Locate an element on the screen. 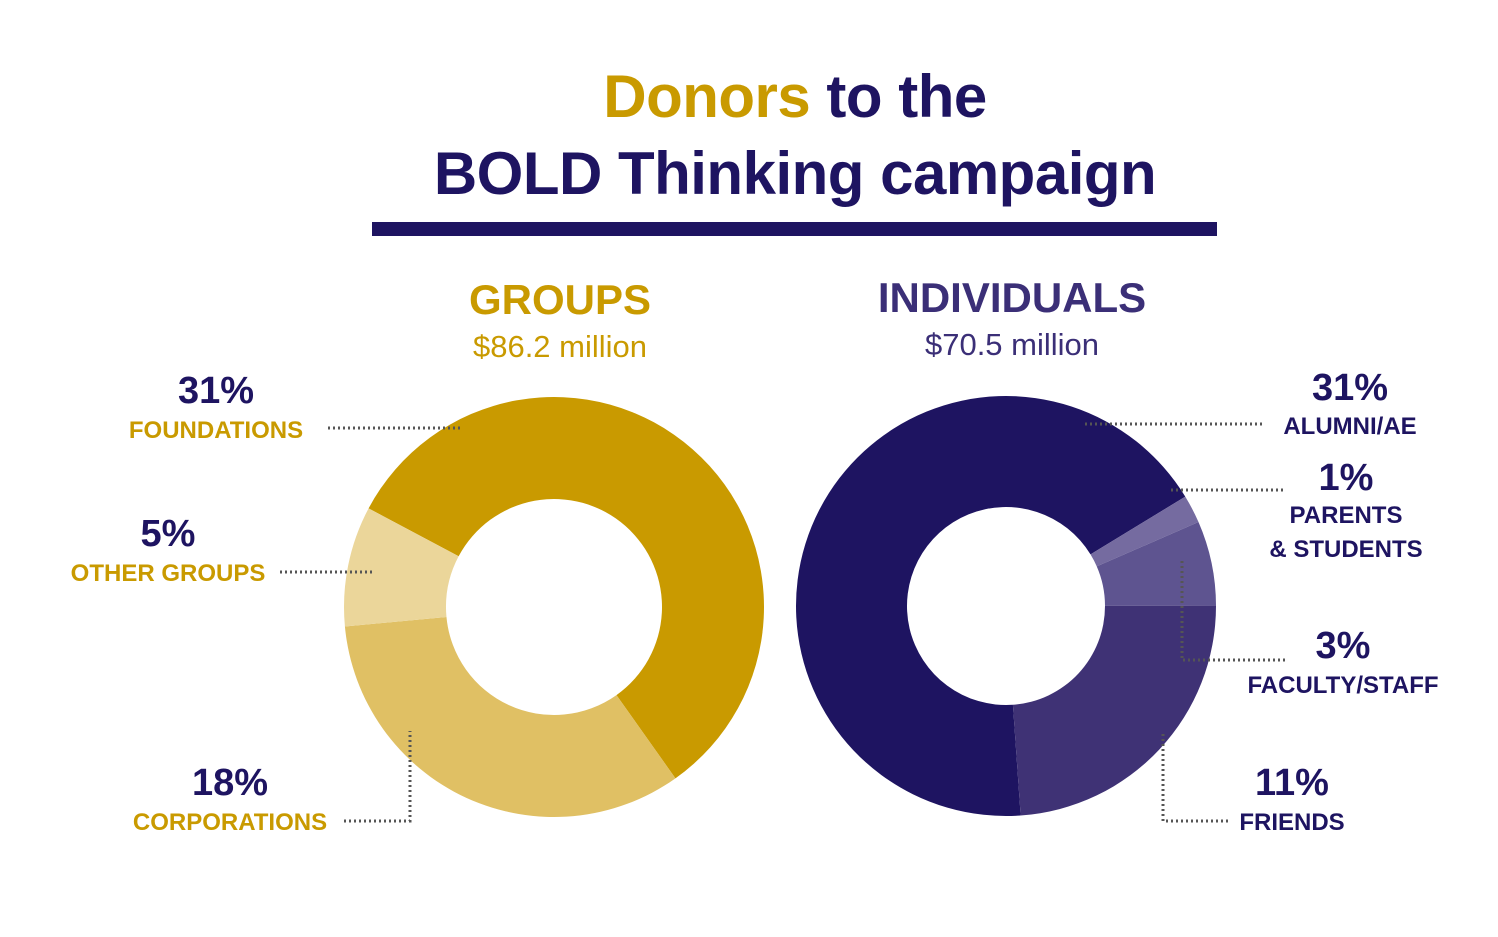 The height and width of the screenshot is (937, 1498). name-label-faculty-staff: FACULTY/STAFF is located at coordinates (1342, 685).